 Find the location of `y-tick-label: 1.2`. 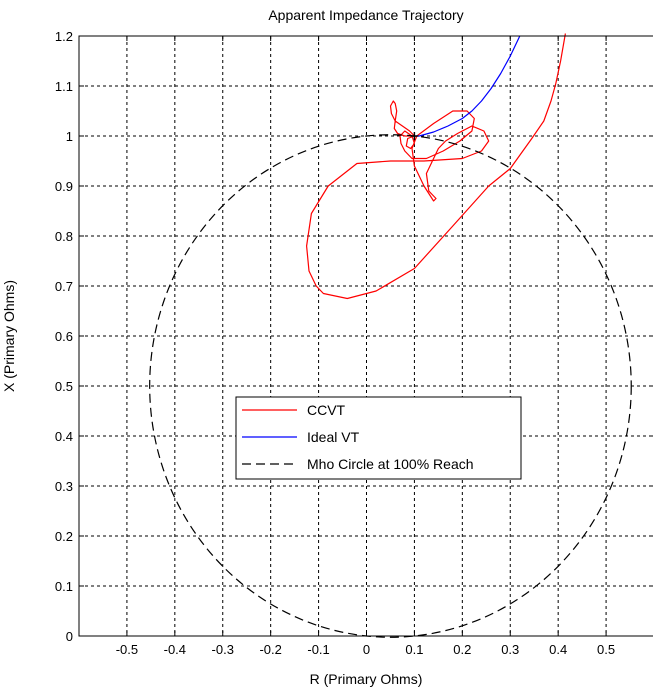

y-tick-label: 1.2 is located at coordinates (64, 36).